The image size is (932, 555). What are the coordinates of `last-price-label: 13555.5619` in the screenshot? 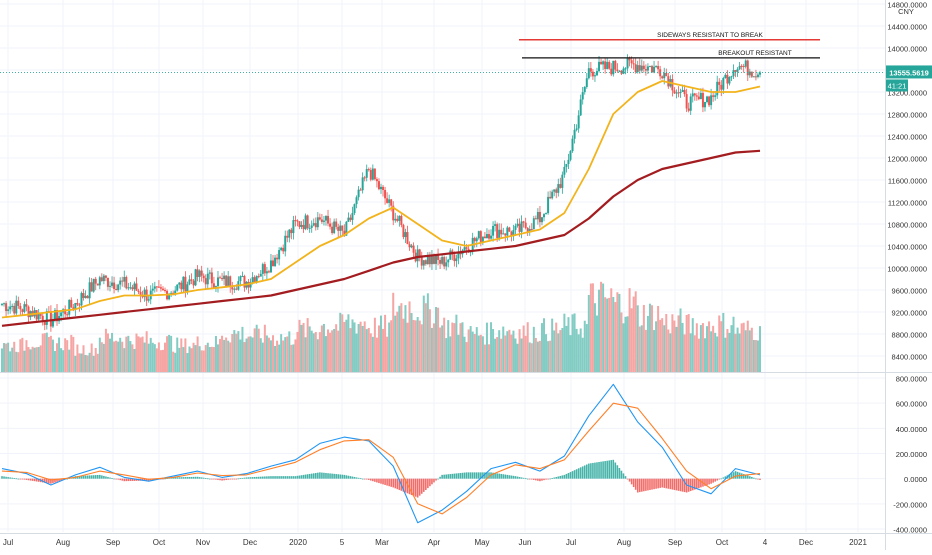 It's located at (909, 72).